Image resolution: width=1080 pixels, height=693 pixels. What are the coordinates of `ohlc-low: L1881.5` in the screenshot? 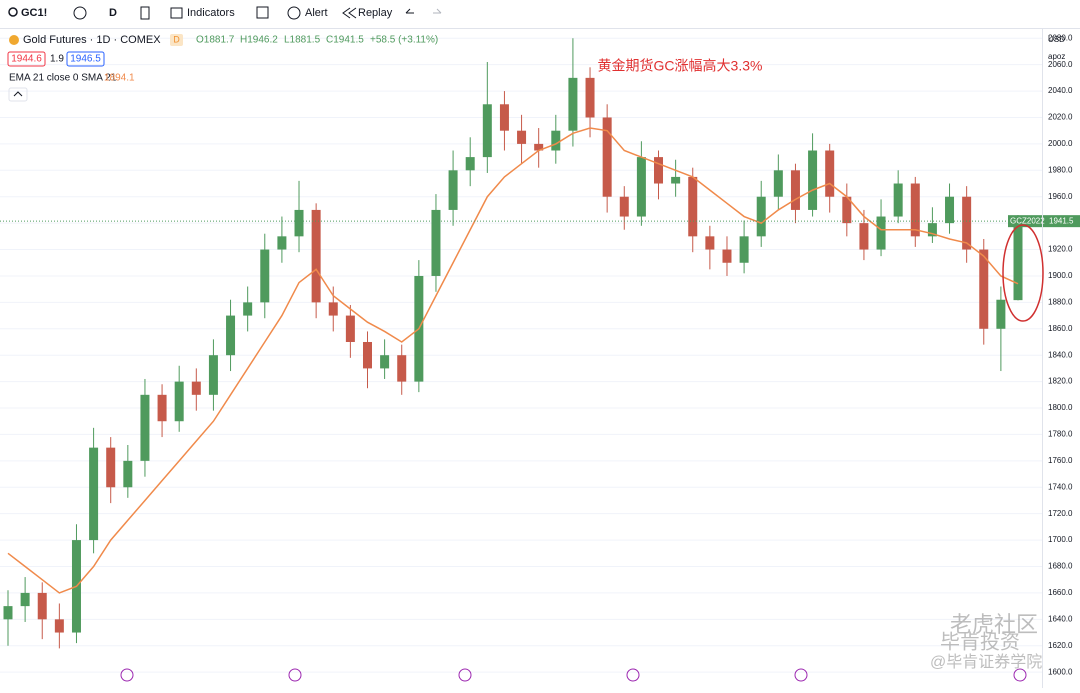 It's located at (302, 40).